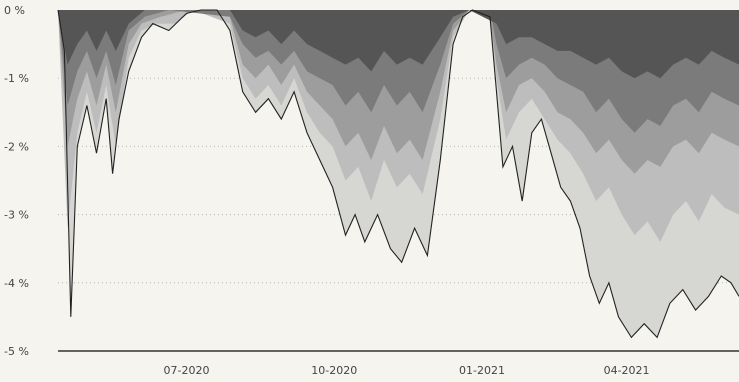  Describe the element at coordinates (627, 370) in the screenshot. I see `x-tick-label: 04-2021` at that location.